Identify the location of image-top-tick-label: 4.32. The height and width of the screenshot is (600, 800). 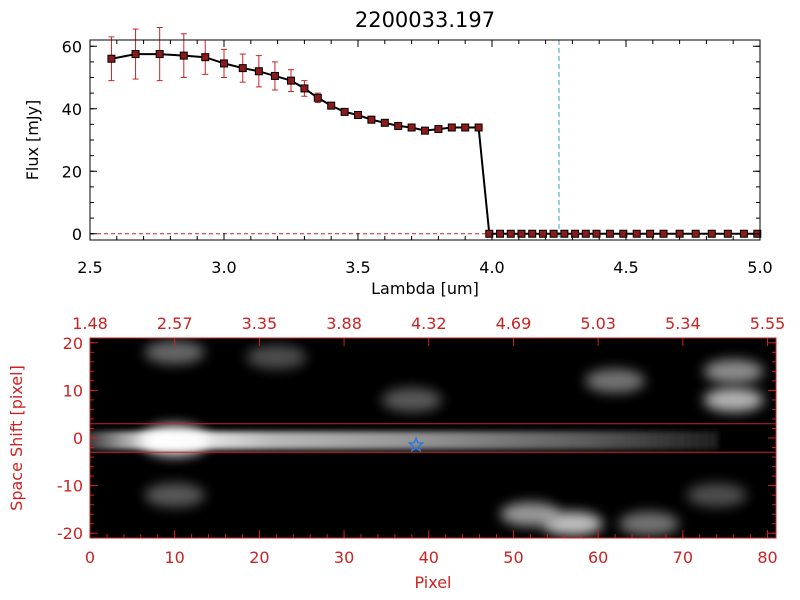
(429, 323).